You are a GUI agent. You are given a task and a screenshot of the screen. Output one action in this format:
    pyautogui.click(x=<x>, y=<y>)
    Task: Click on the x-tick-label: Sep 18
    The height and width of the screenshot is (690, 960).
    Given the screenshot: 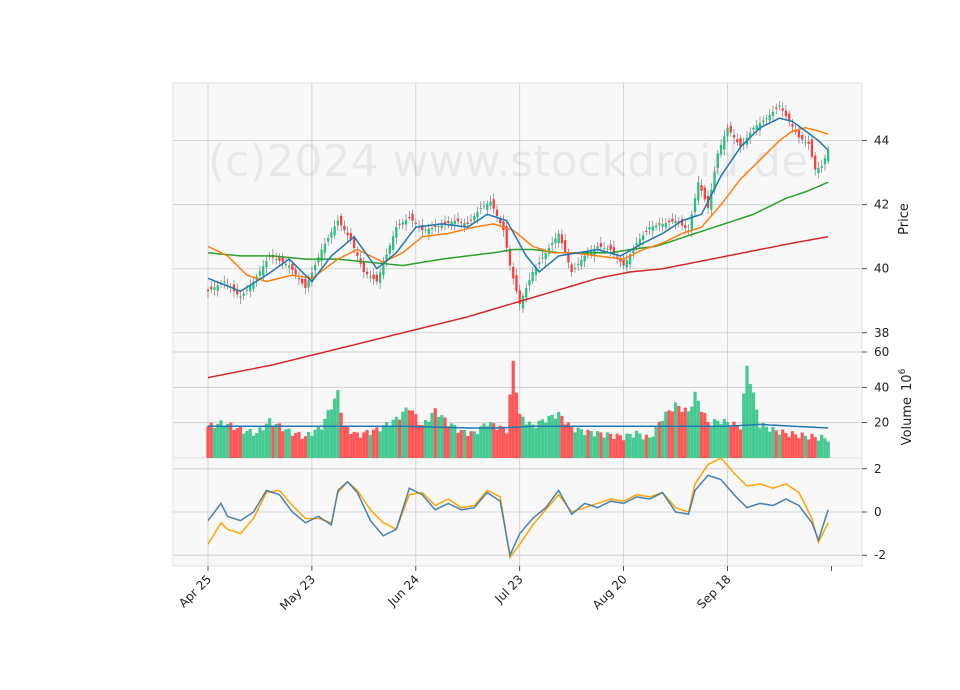 What is the action you would take?
    pyautogui.click(x=713, y=591)
    